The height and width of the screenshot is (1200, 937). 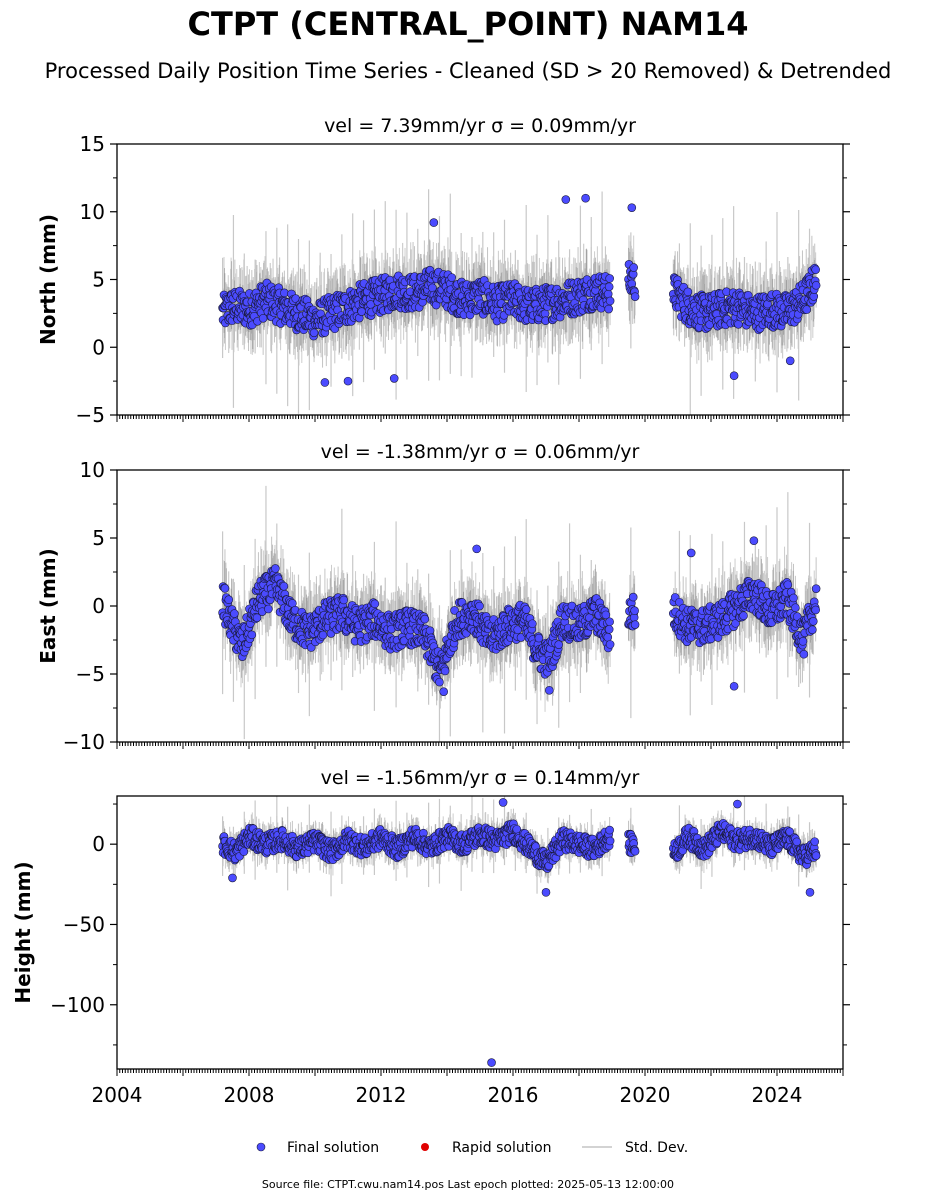 What do you see at coordinates (90, 415) in the screenshot?
I see `y-tick-label: −5` at bounding box center [90, 415].